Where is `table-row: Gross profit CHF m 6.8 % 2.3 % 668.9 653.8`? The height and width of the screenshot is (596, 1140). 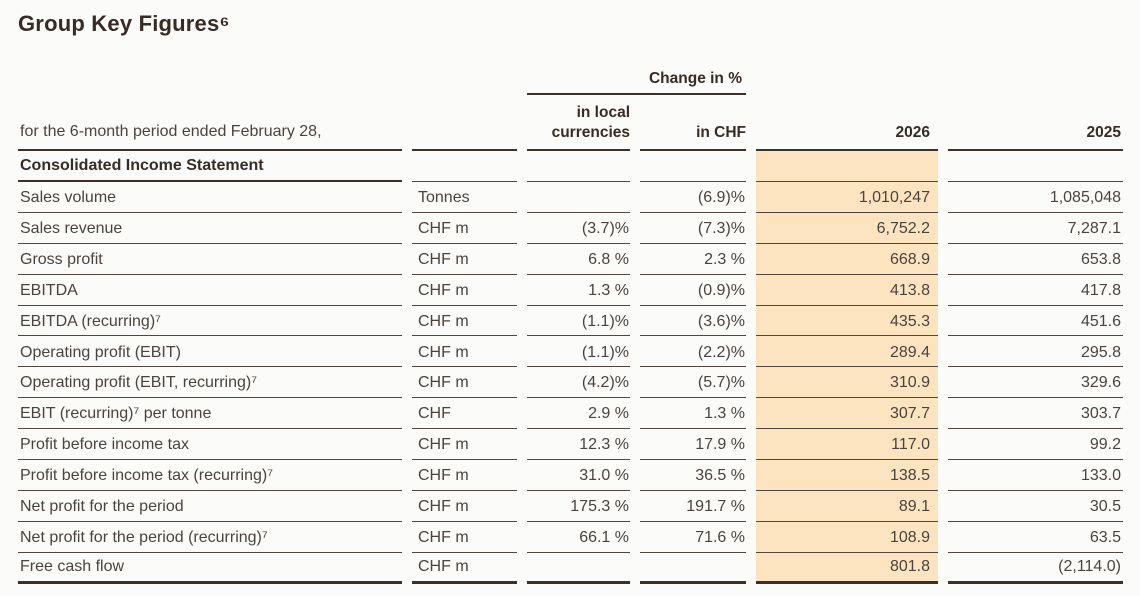
table-row: Gross profit CHF m 6.8 % 2.3 % 668.9 653.8 is located at coordinates (570, 259).